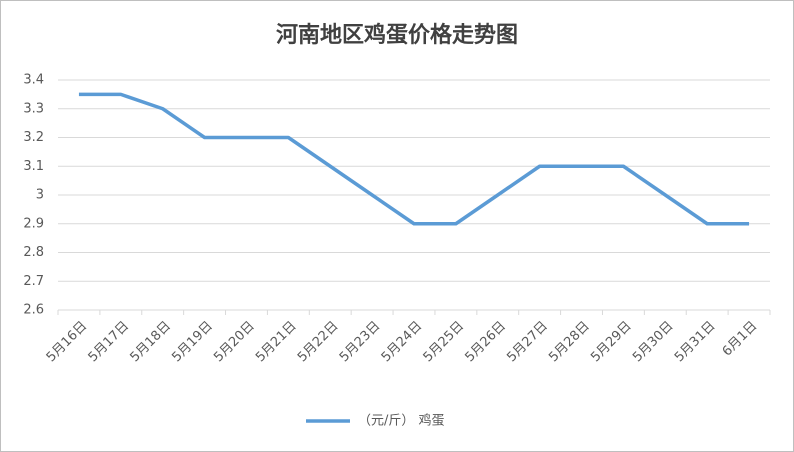 The width and height of the screenshot is (794, 452). I want to click on y-tick-label: 3.2, so click(33, 137).